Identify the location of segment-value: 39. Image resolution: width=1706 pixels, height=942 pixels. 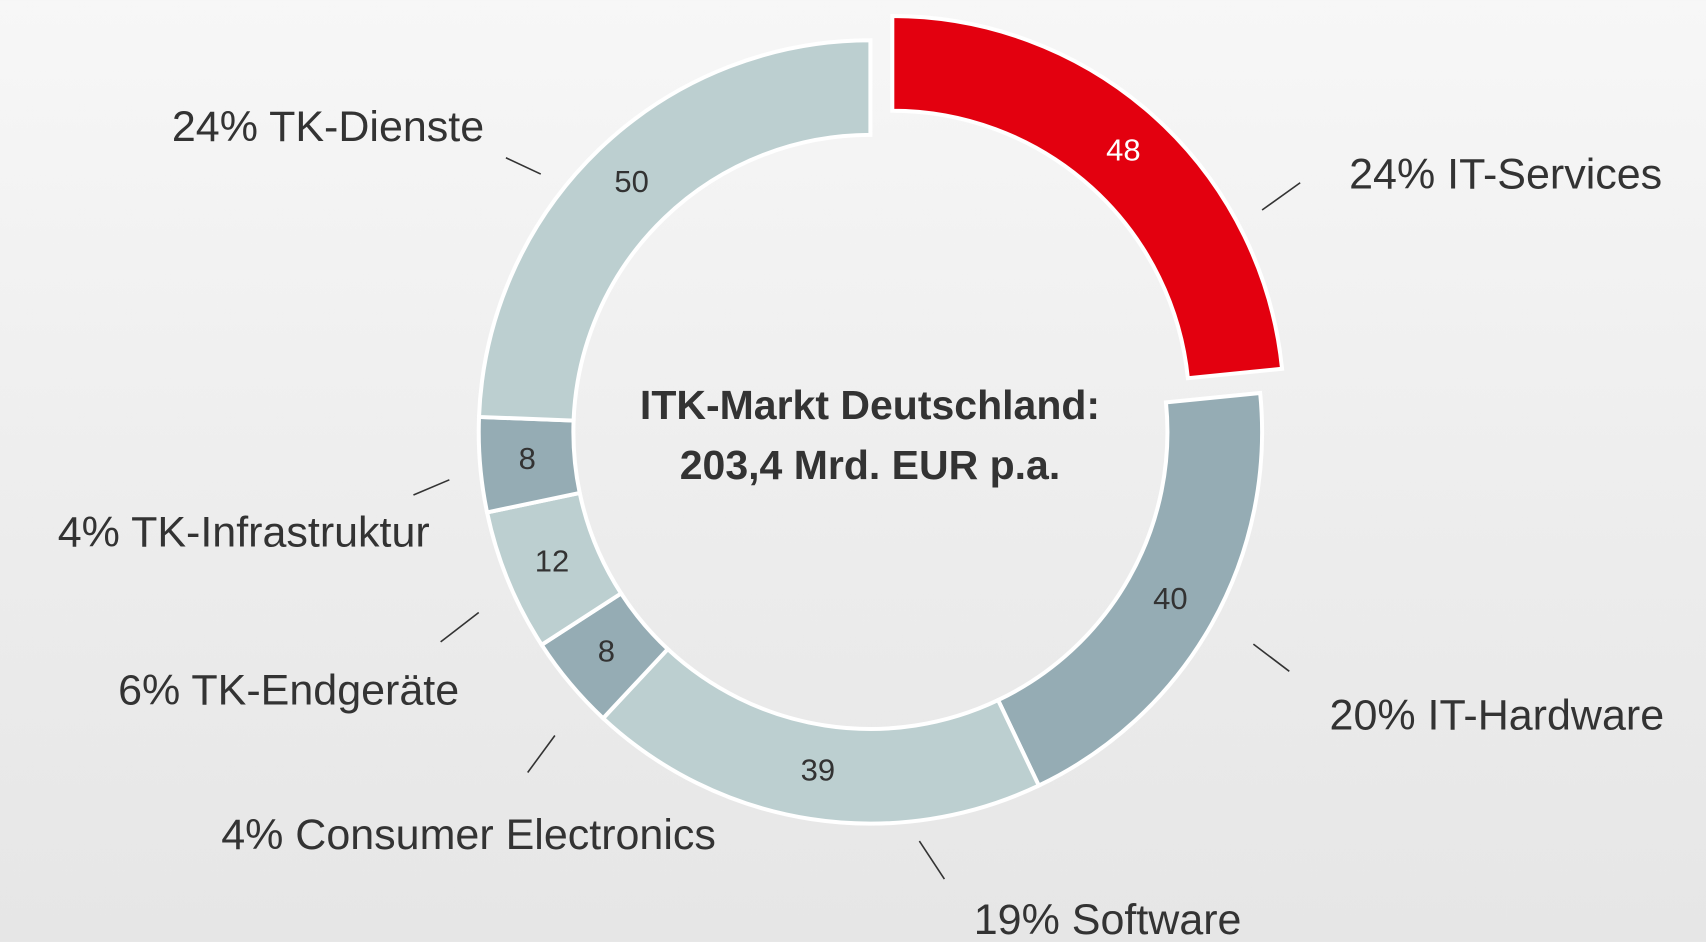
(818, 769).